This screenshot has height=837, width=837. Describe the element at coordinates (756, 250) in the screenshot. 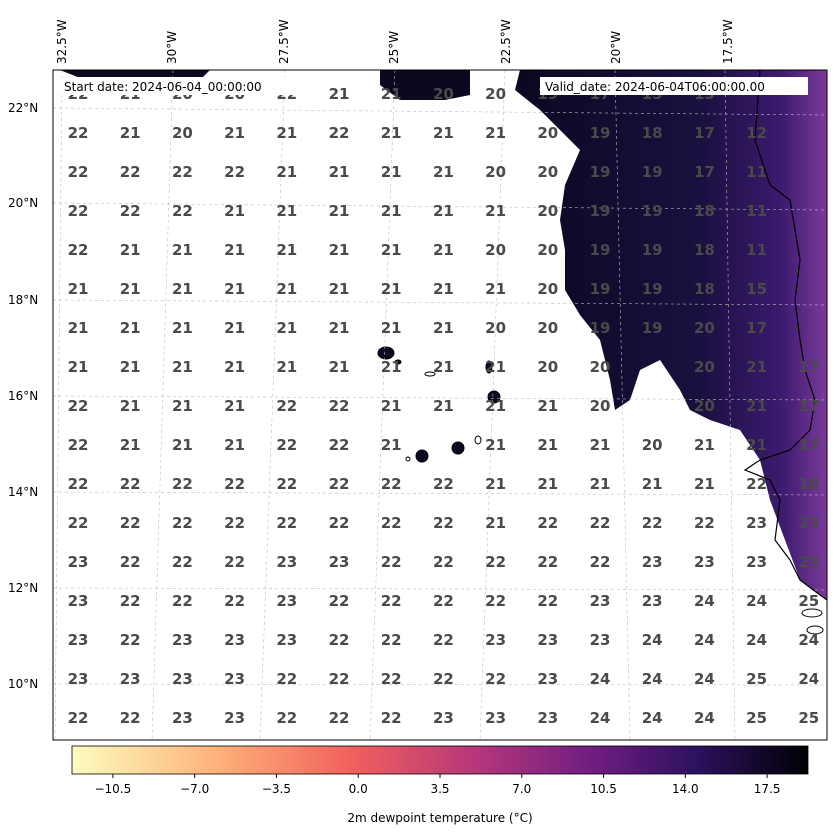

I see `grid-value-label: 11` at that location.